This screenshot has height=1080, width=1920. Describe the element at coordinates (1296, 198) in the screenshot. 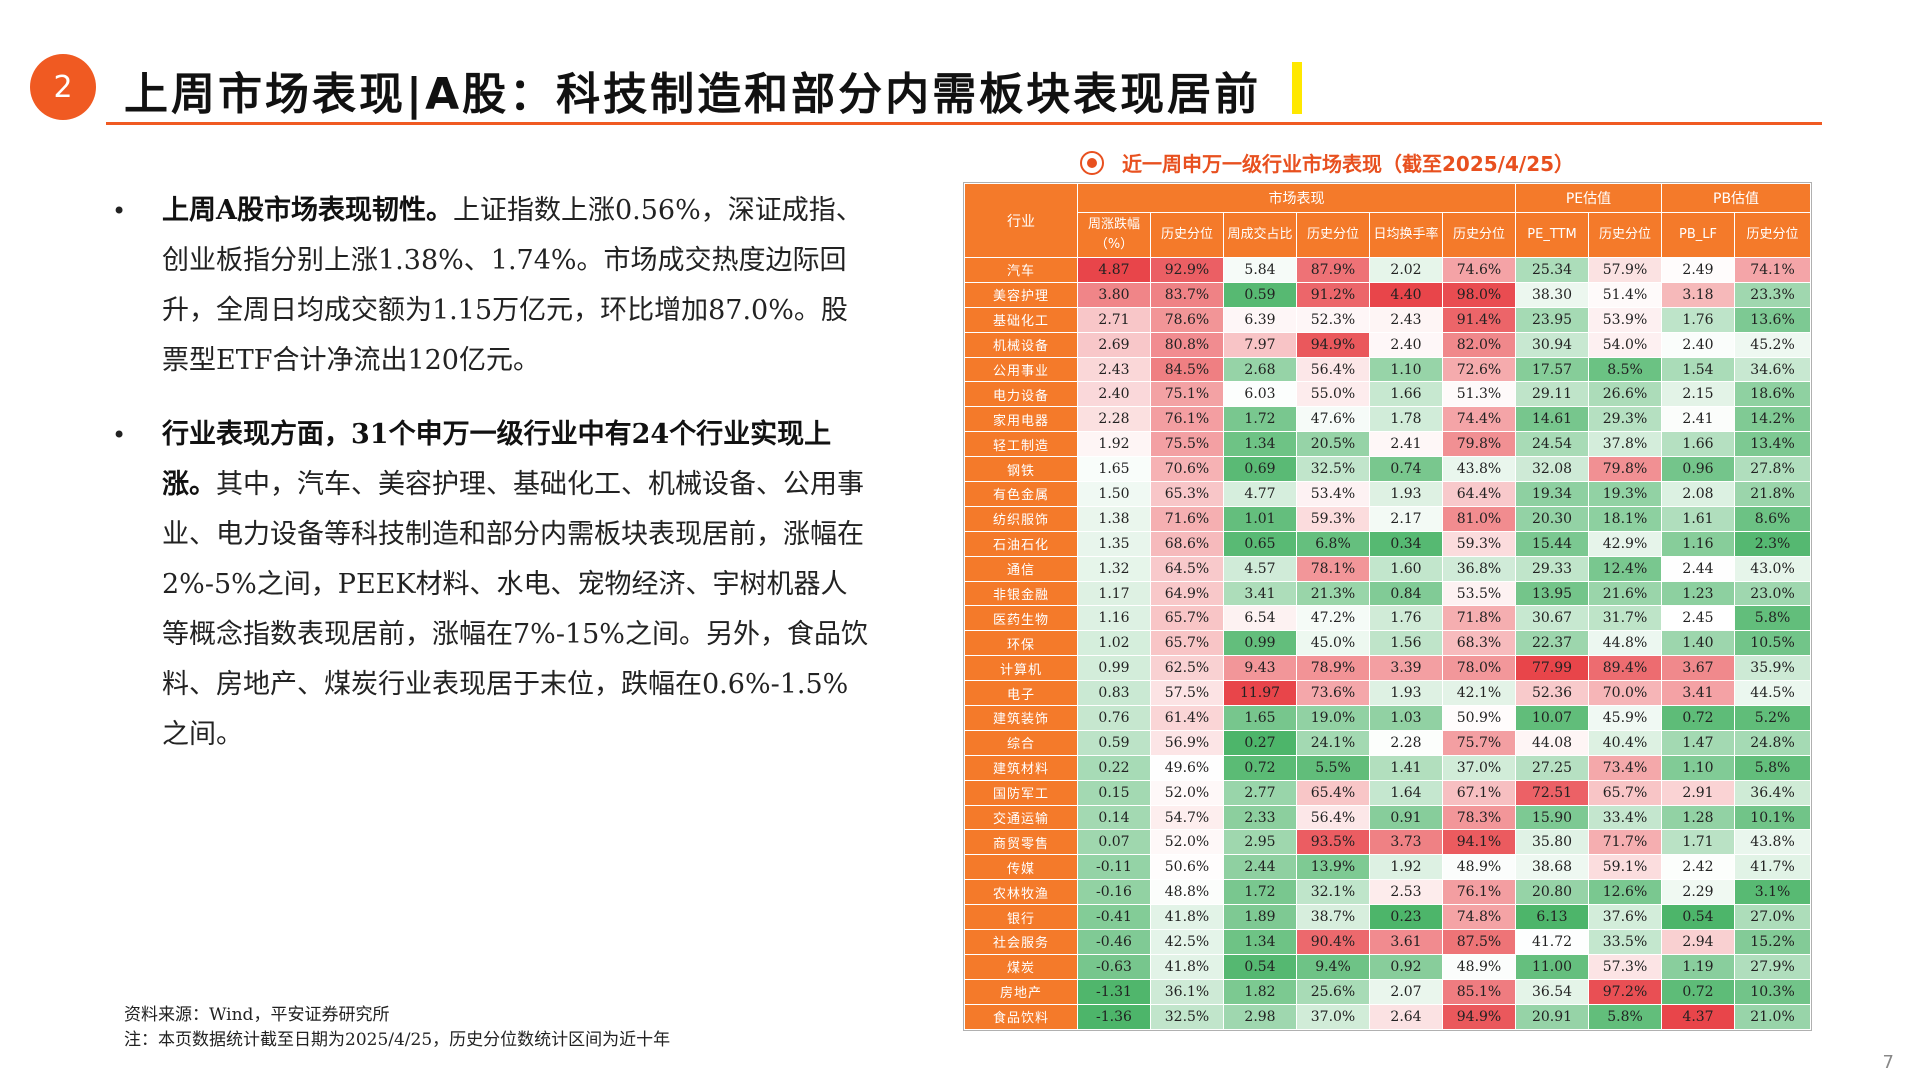

I see `header-market: 市场表现` at that location.